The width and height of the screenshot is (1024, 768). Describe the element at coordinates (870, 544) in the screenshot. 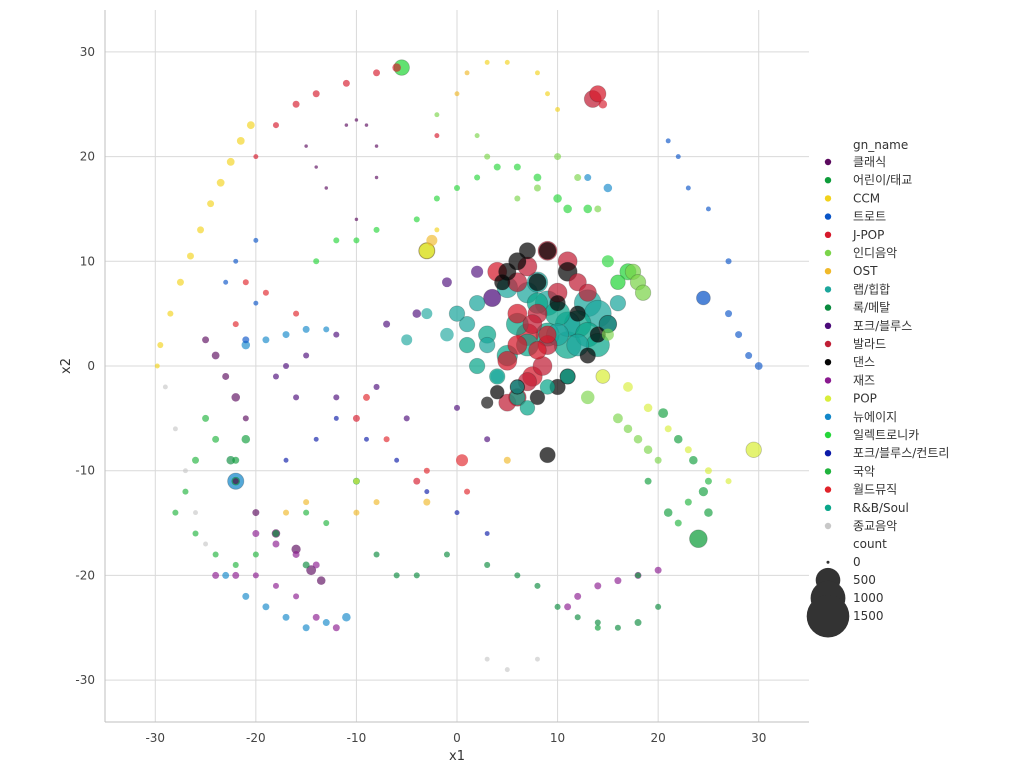

I see `legend-size-title: count` at that location.